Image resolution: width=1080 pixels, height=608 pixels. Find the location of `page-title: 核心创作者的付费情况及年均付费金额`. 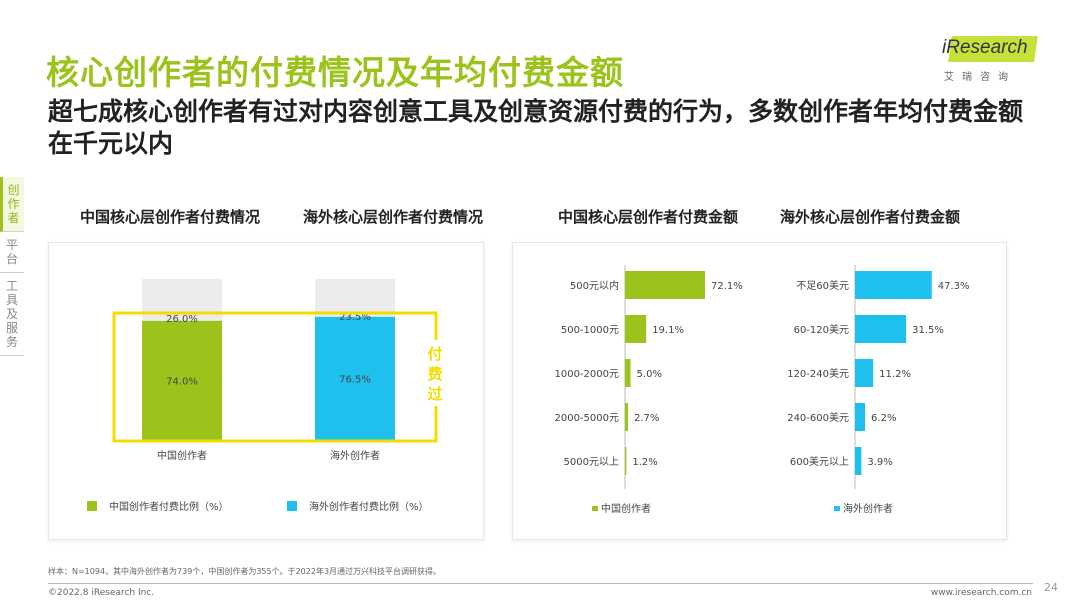

page-title: 核心创作者的付费情况及年均付费金额 is located at coordinates (335, 72).